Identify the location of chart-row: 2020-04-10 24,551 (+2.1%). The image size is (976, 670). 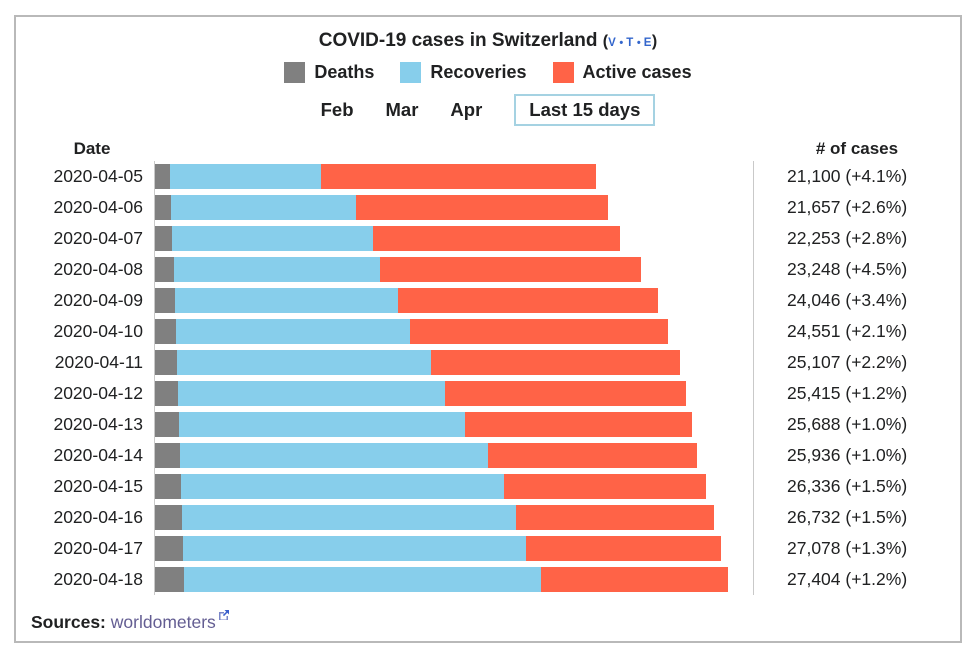
(488, 331).